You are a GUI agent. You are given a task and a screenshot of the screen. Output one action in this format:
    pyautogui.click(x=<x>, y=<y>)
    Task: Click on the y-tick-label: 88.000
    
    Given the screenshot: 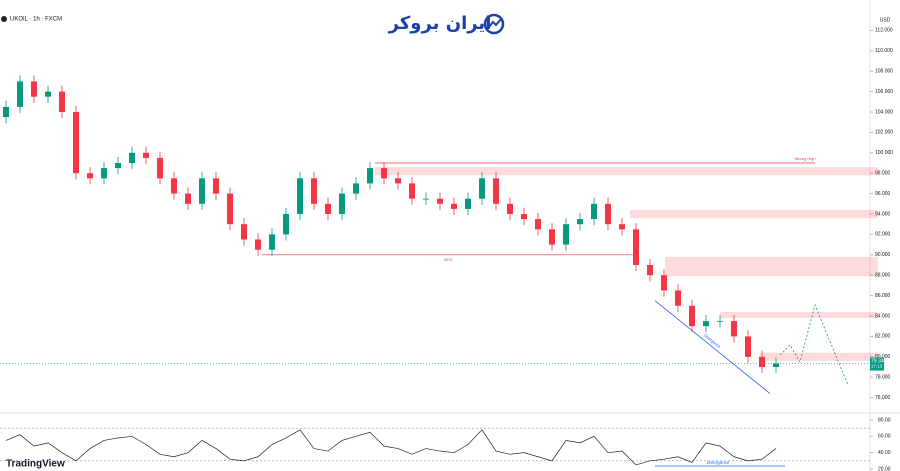 What is the action you would take?
    pyautogui.click(x=883, y=276)
    